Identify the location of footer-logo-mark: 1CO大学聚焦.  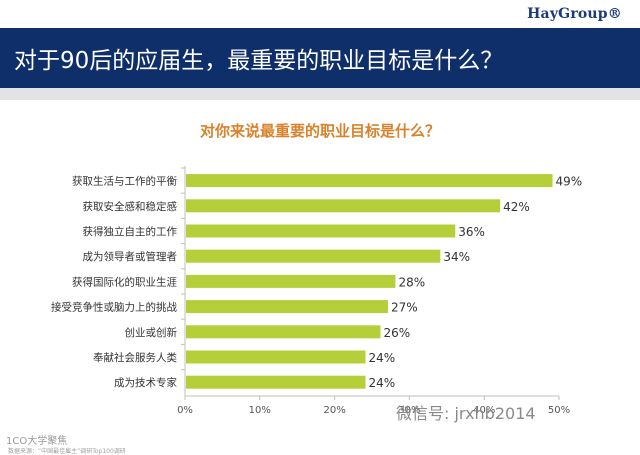
(37, 441).